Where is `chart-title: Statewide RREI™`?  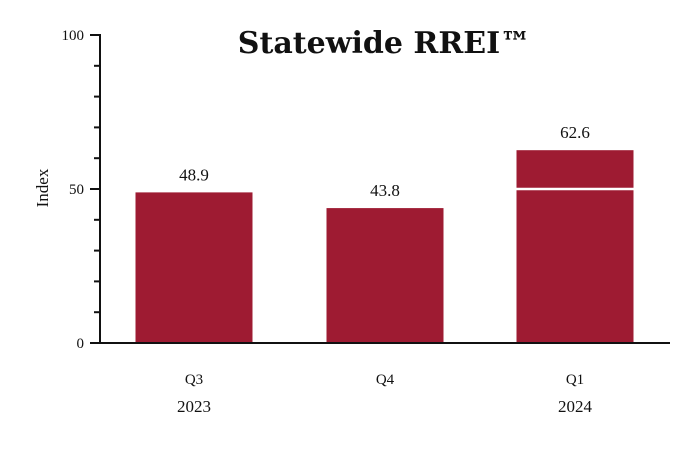 chart-title: Statewide RREI™ is located at coordinates (384, 43).